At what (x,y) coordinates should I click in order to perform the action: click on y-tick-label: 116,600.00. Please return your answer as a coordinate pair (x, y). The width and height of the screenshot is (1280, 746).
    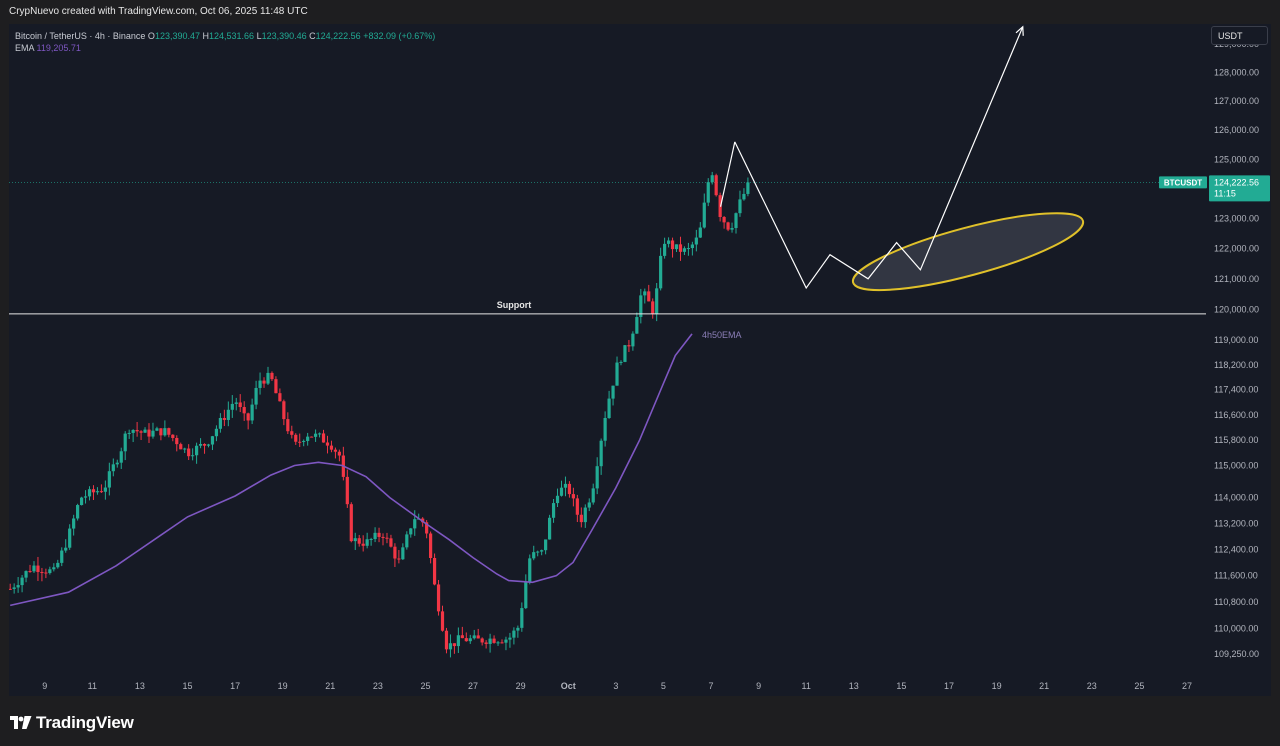
    Looking at the image, I should click on (1236, 415).